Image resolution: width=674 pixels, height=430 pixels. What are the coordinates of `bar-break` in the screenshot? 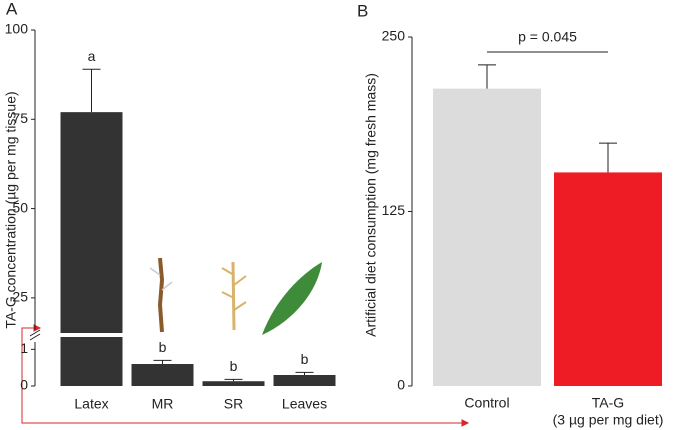 It's located at (91, 335).